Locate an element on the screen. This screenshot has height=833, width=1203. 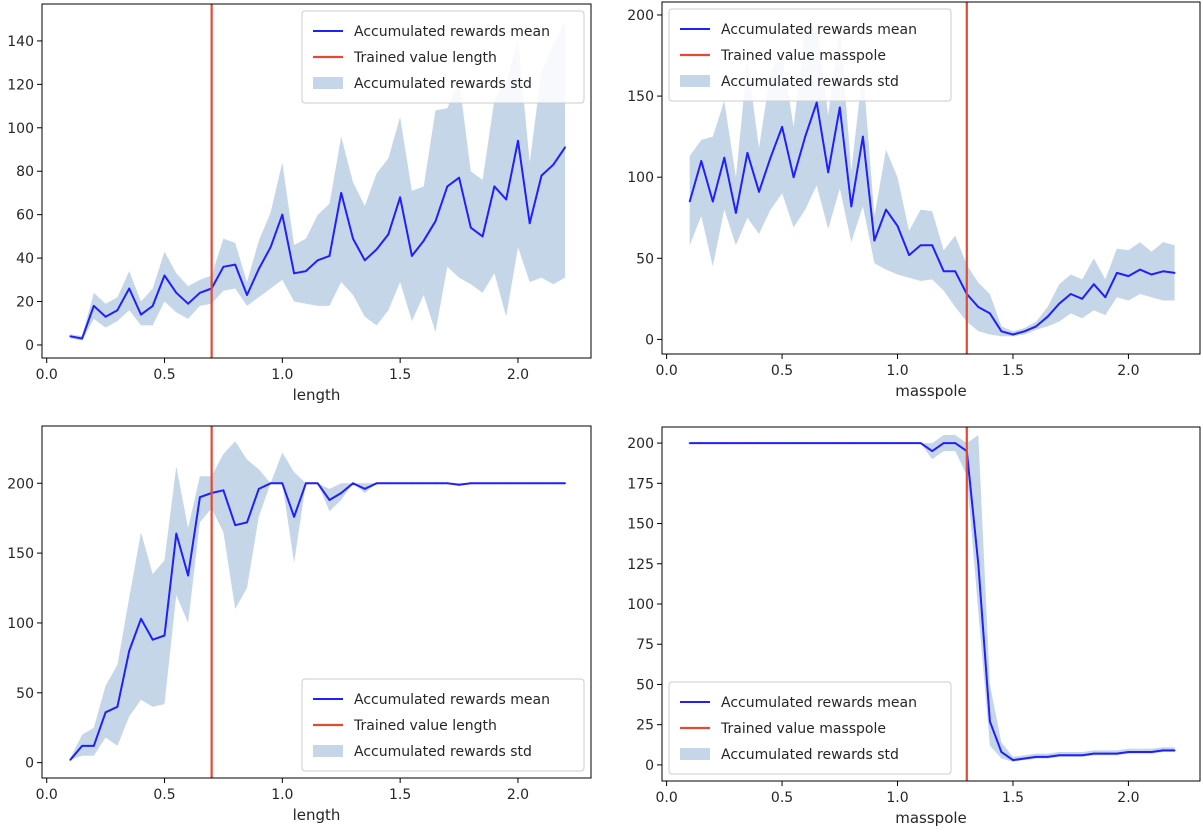
x-tick-label: 1.5 is located at coordinates (1013, 798).